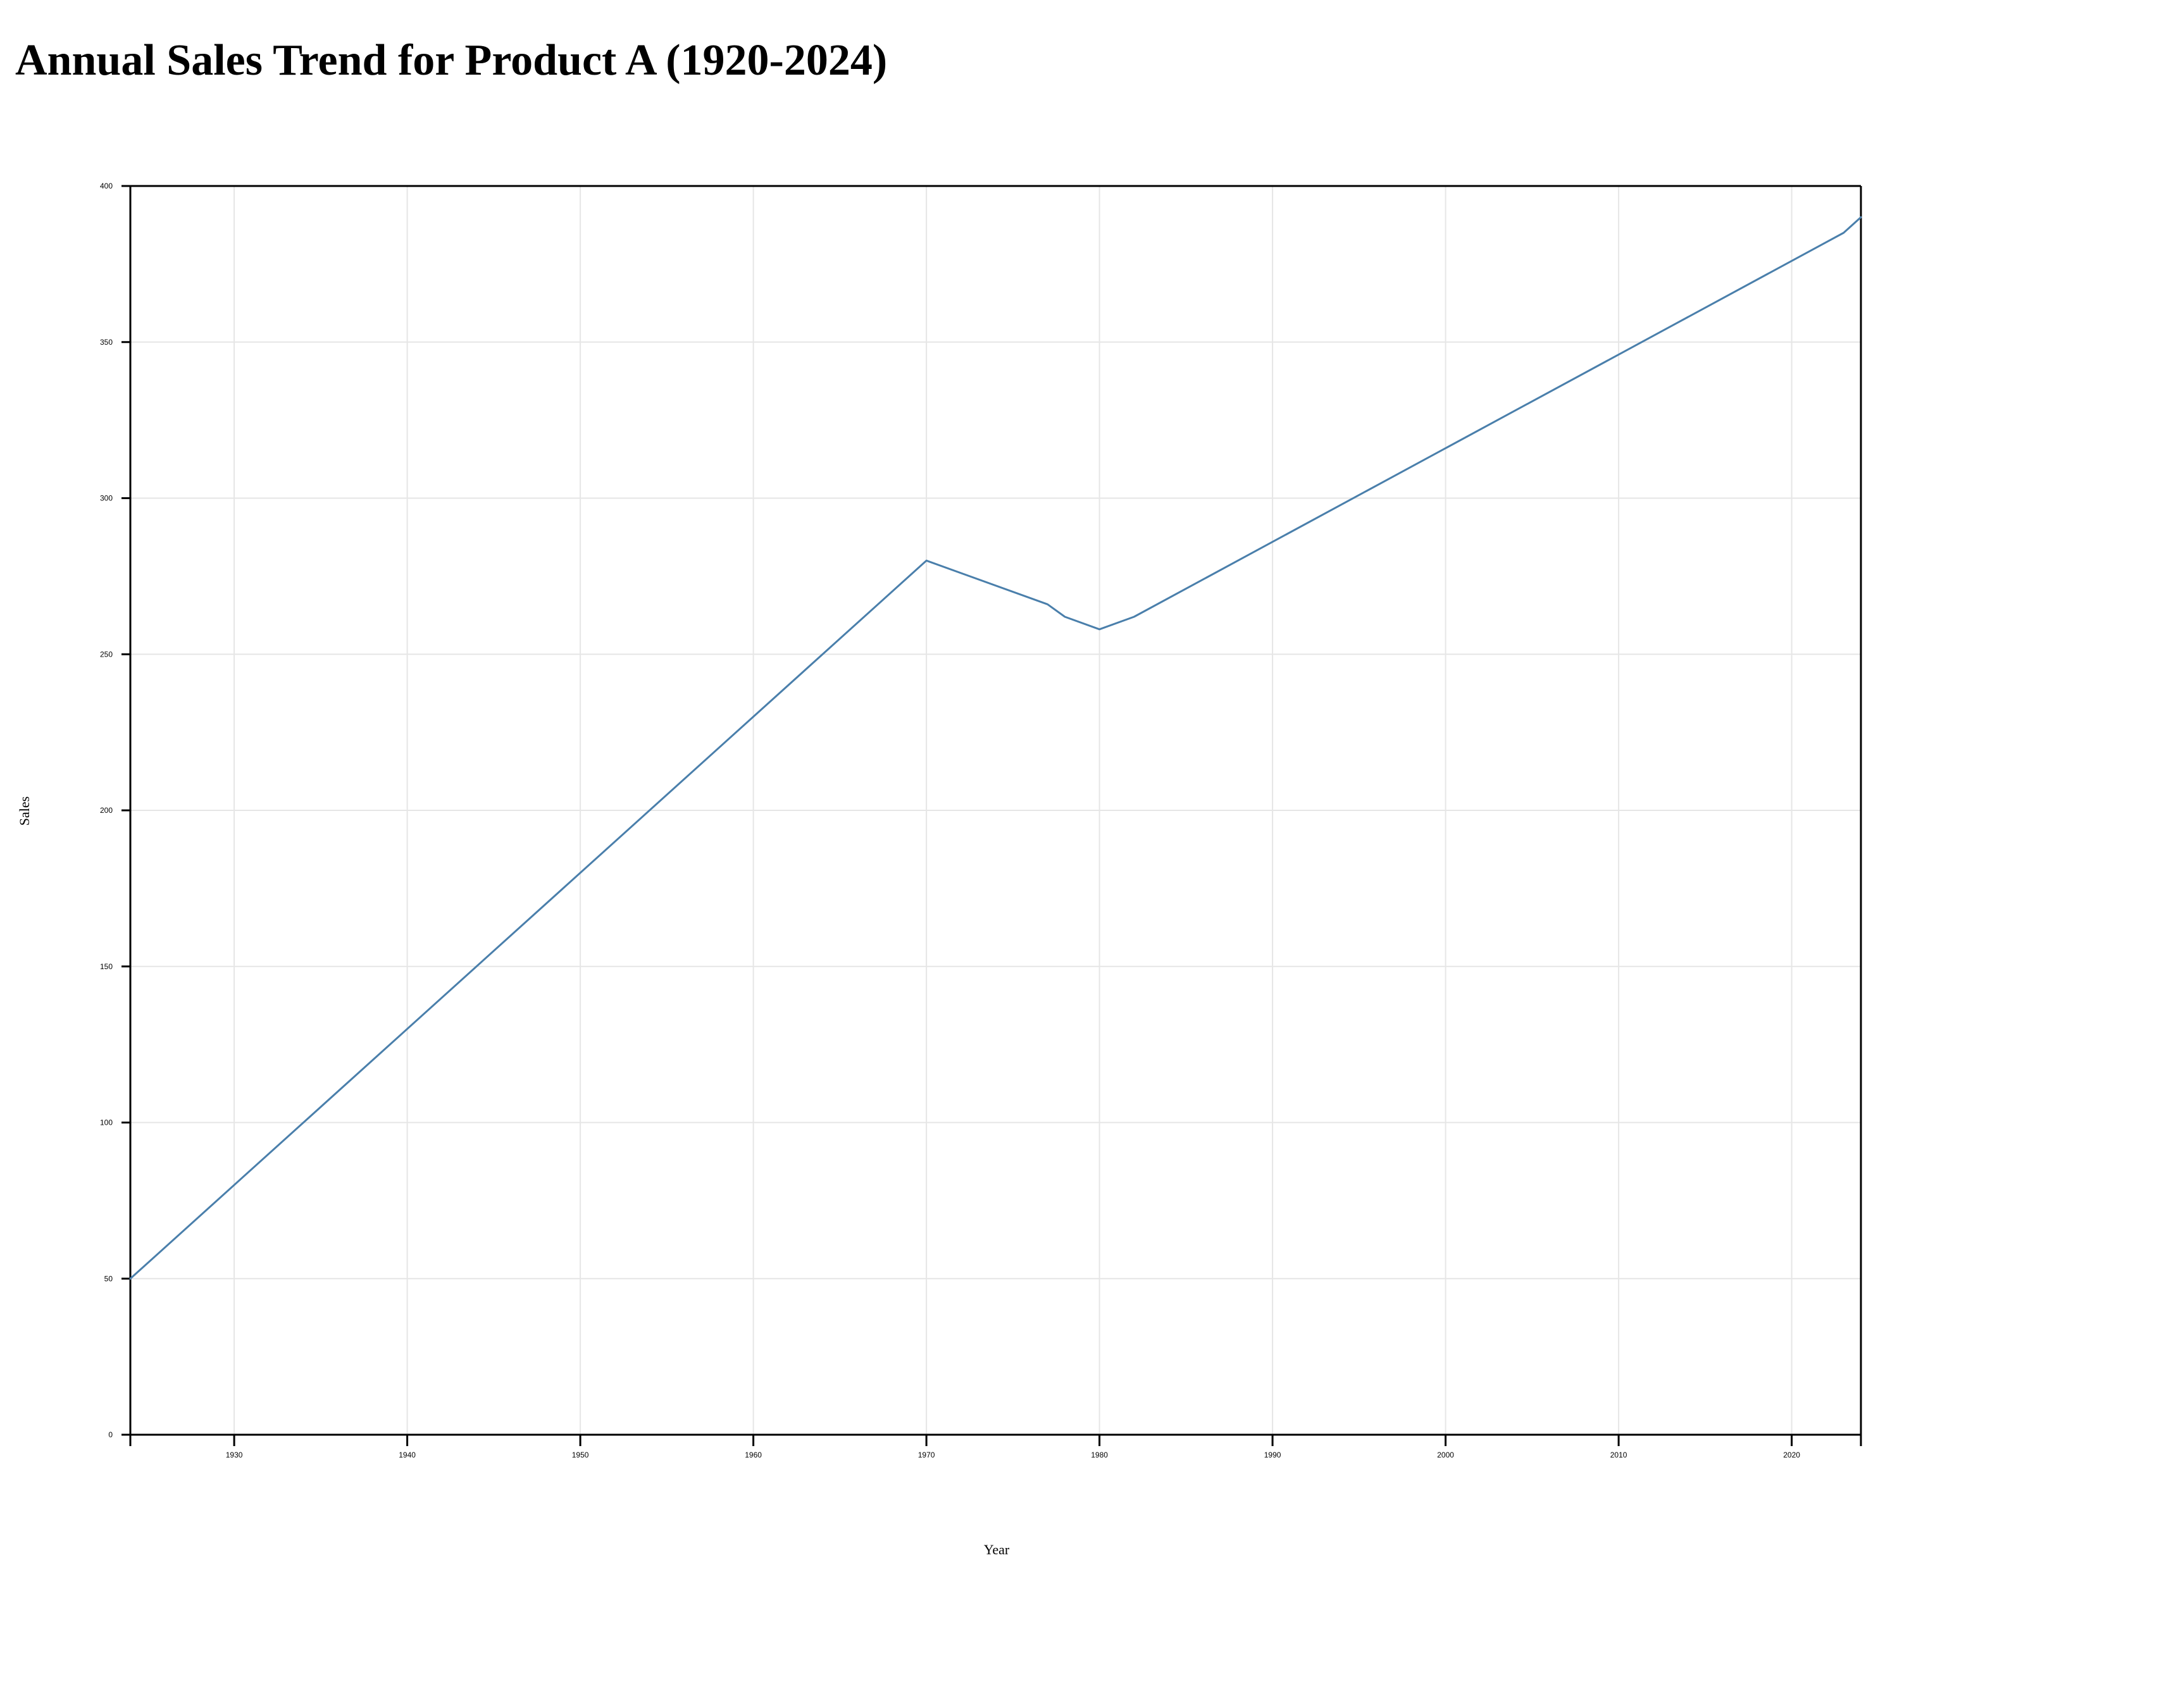 This screenshot has height=1708, width=2164. I want to click on y-tick-label: 400, so click(106, 186).